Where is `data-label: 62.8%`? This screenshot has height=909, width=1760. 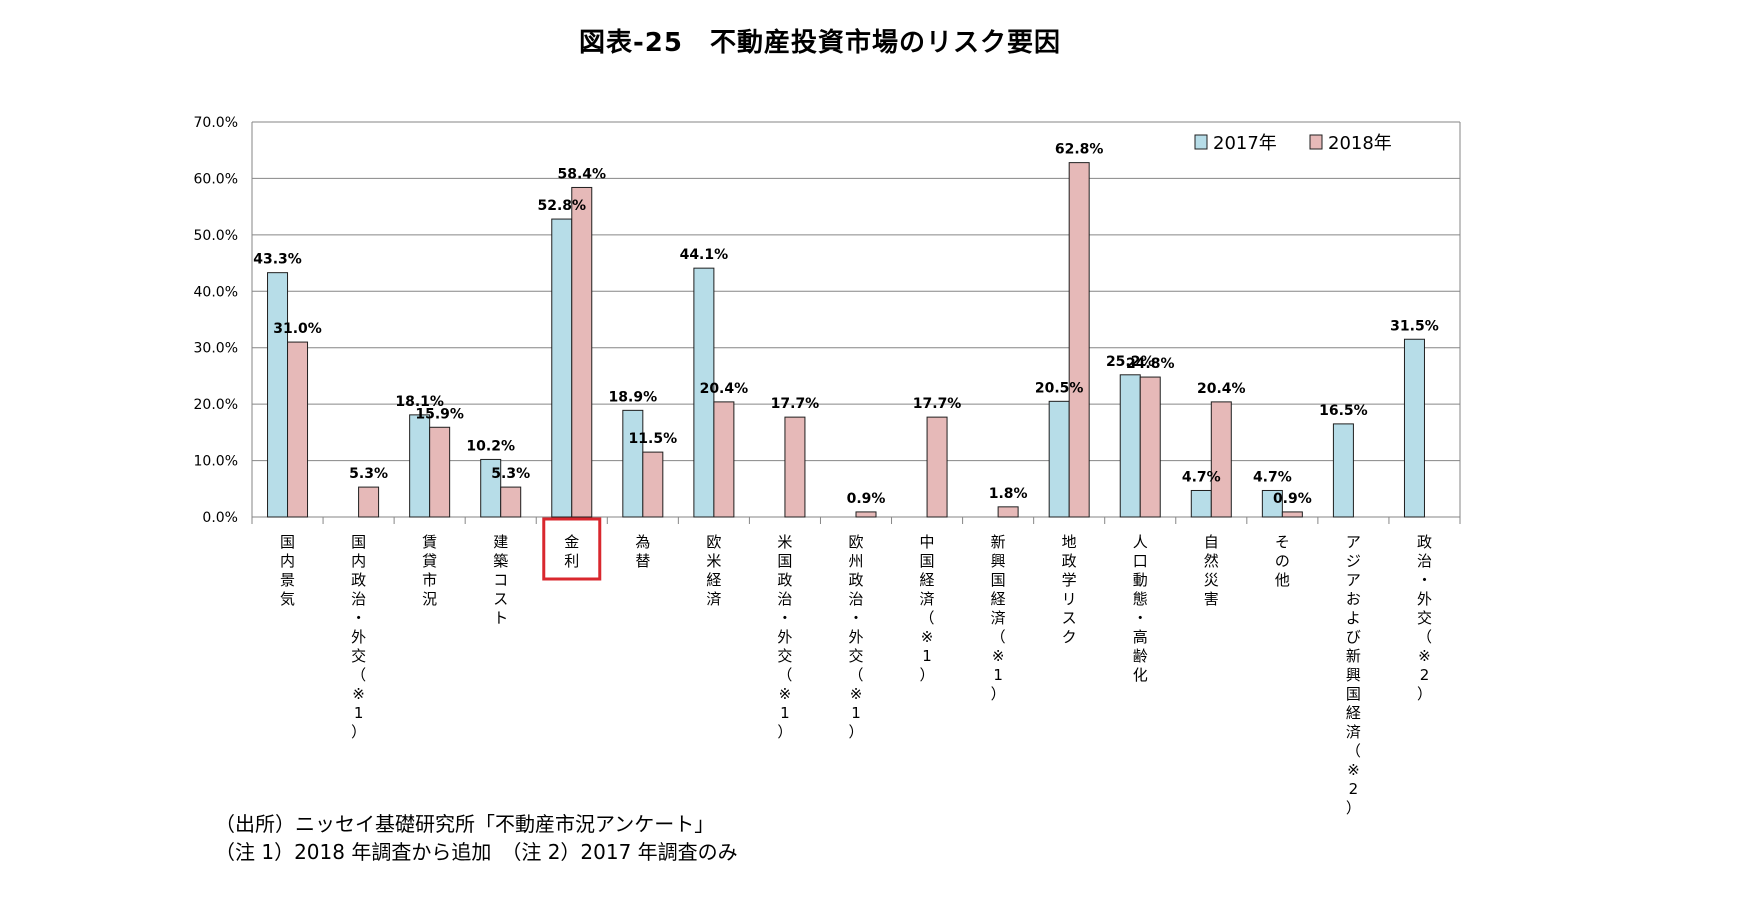
data-label: 62.8% is located at coordinates (1079, 150).